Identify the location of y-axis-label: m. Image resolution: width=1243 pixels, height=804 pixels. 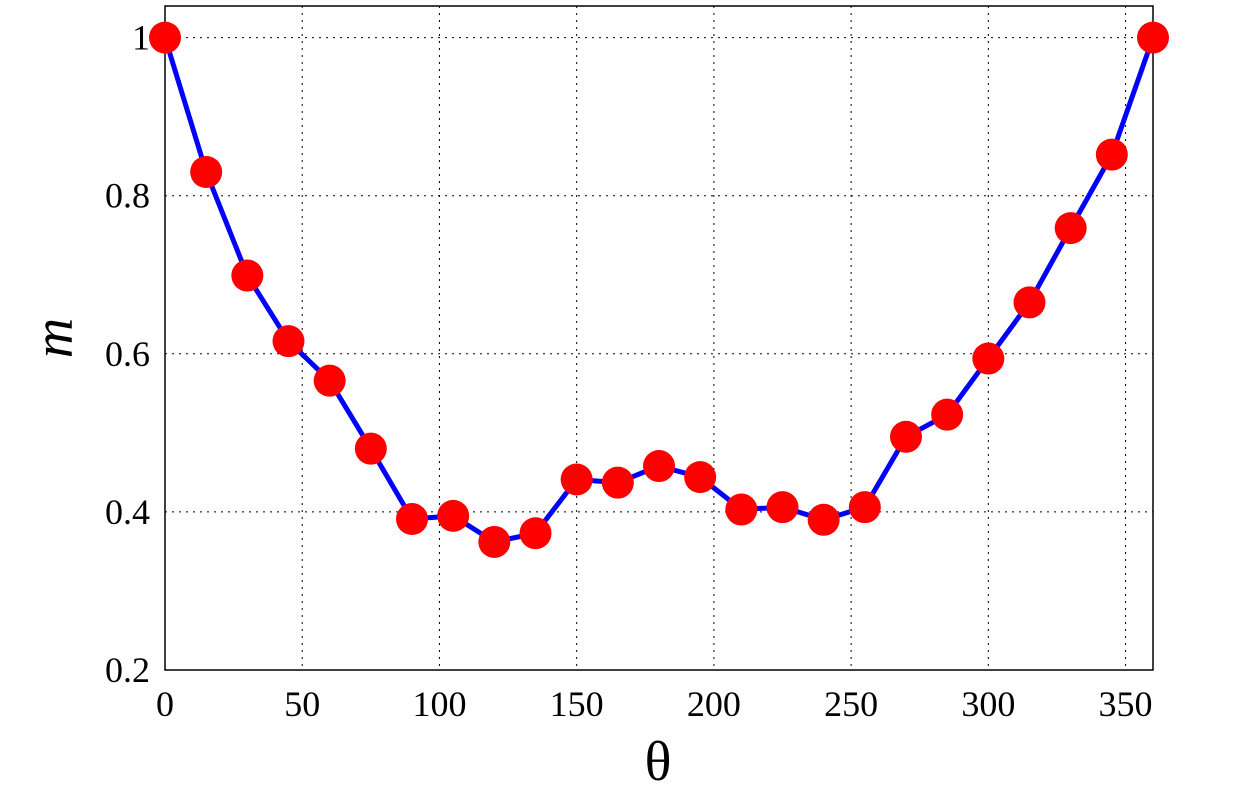
(54, 338).